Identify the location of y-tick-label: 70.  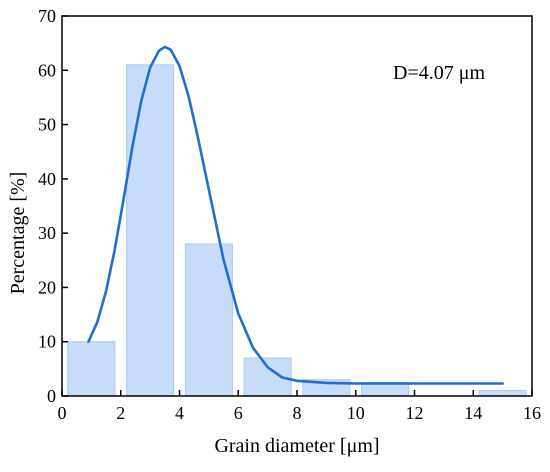
(47, 16).